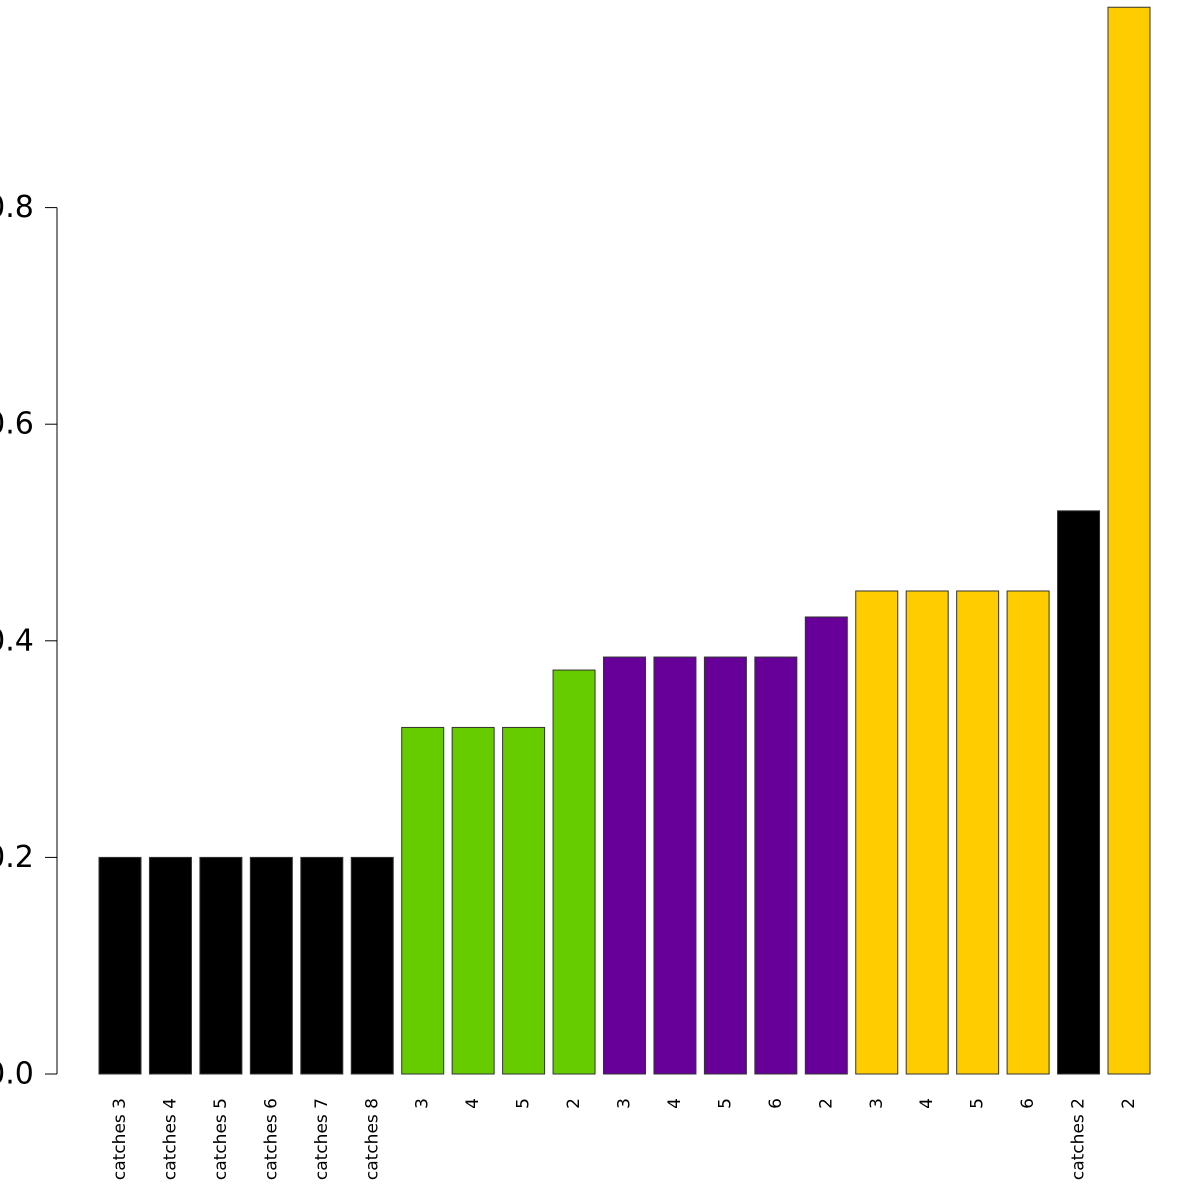 This screenshot has width=1200, height=1200. What do you see at coordinates (322, 1139) in the screenshot?
I see `x-tick-label: catches 7` at bounding box center [322, 1139].